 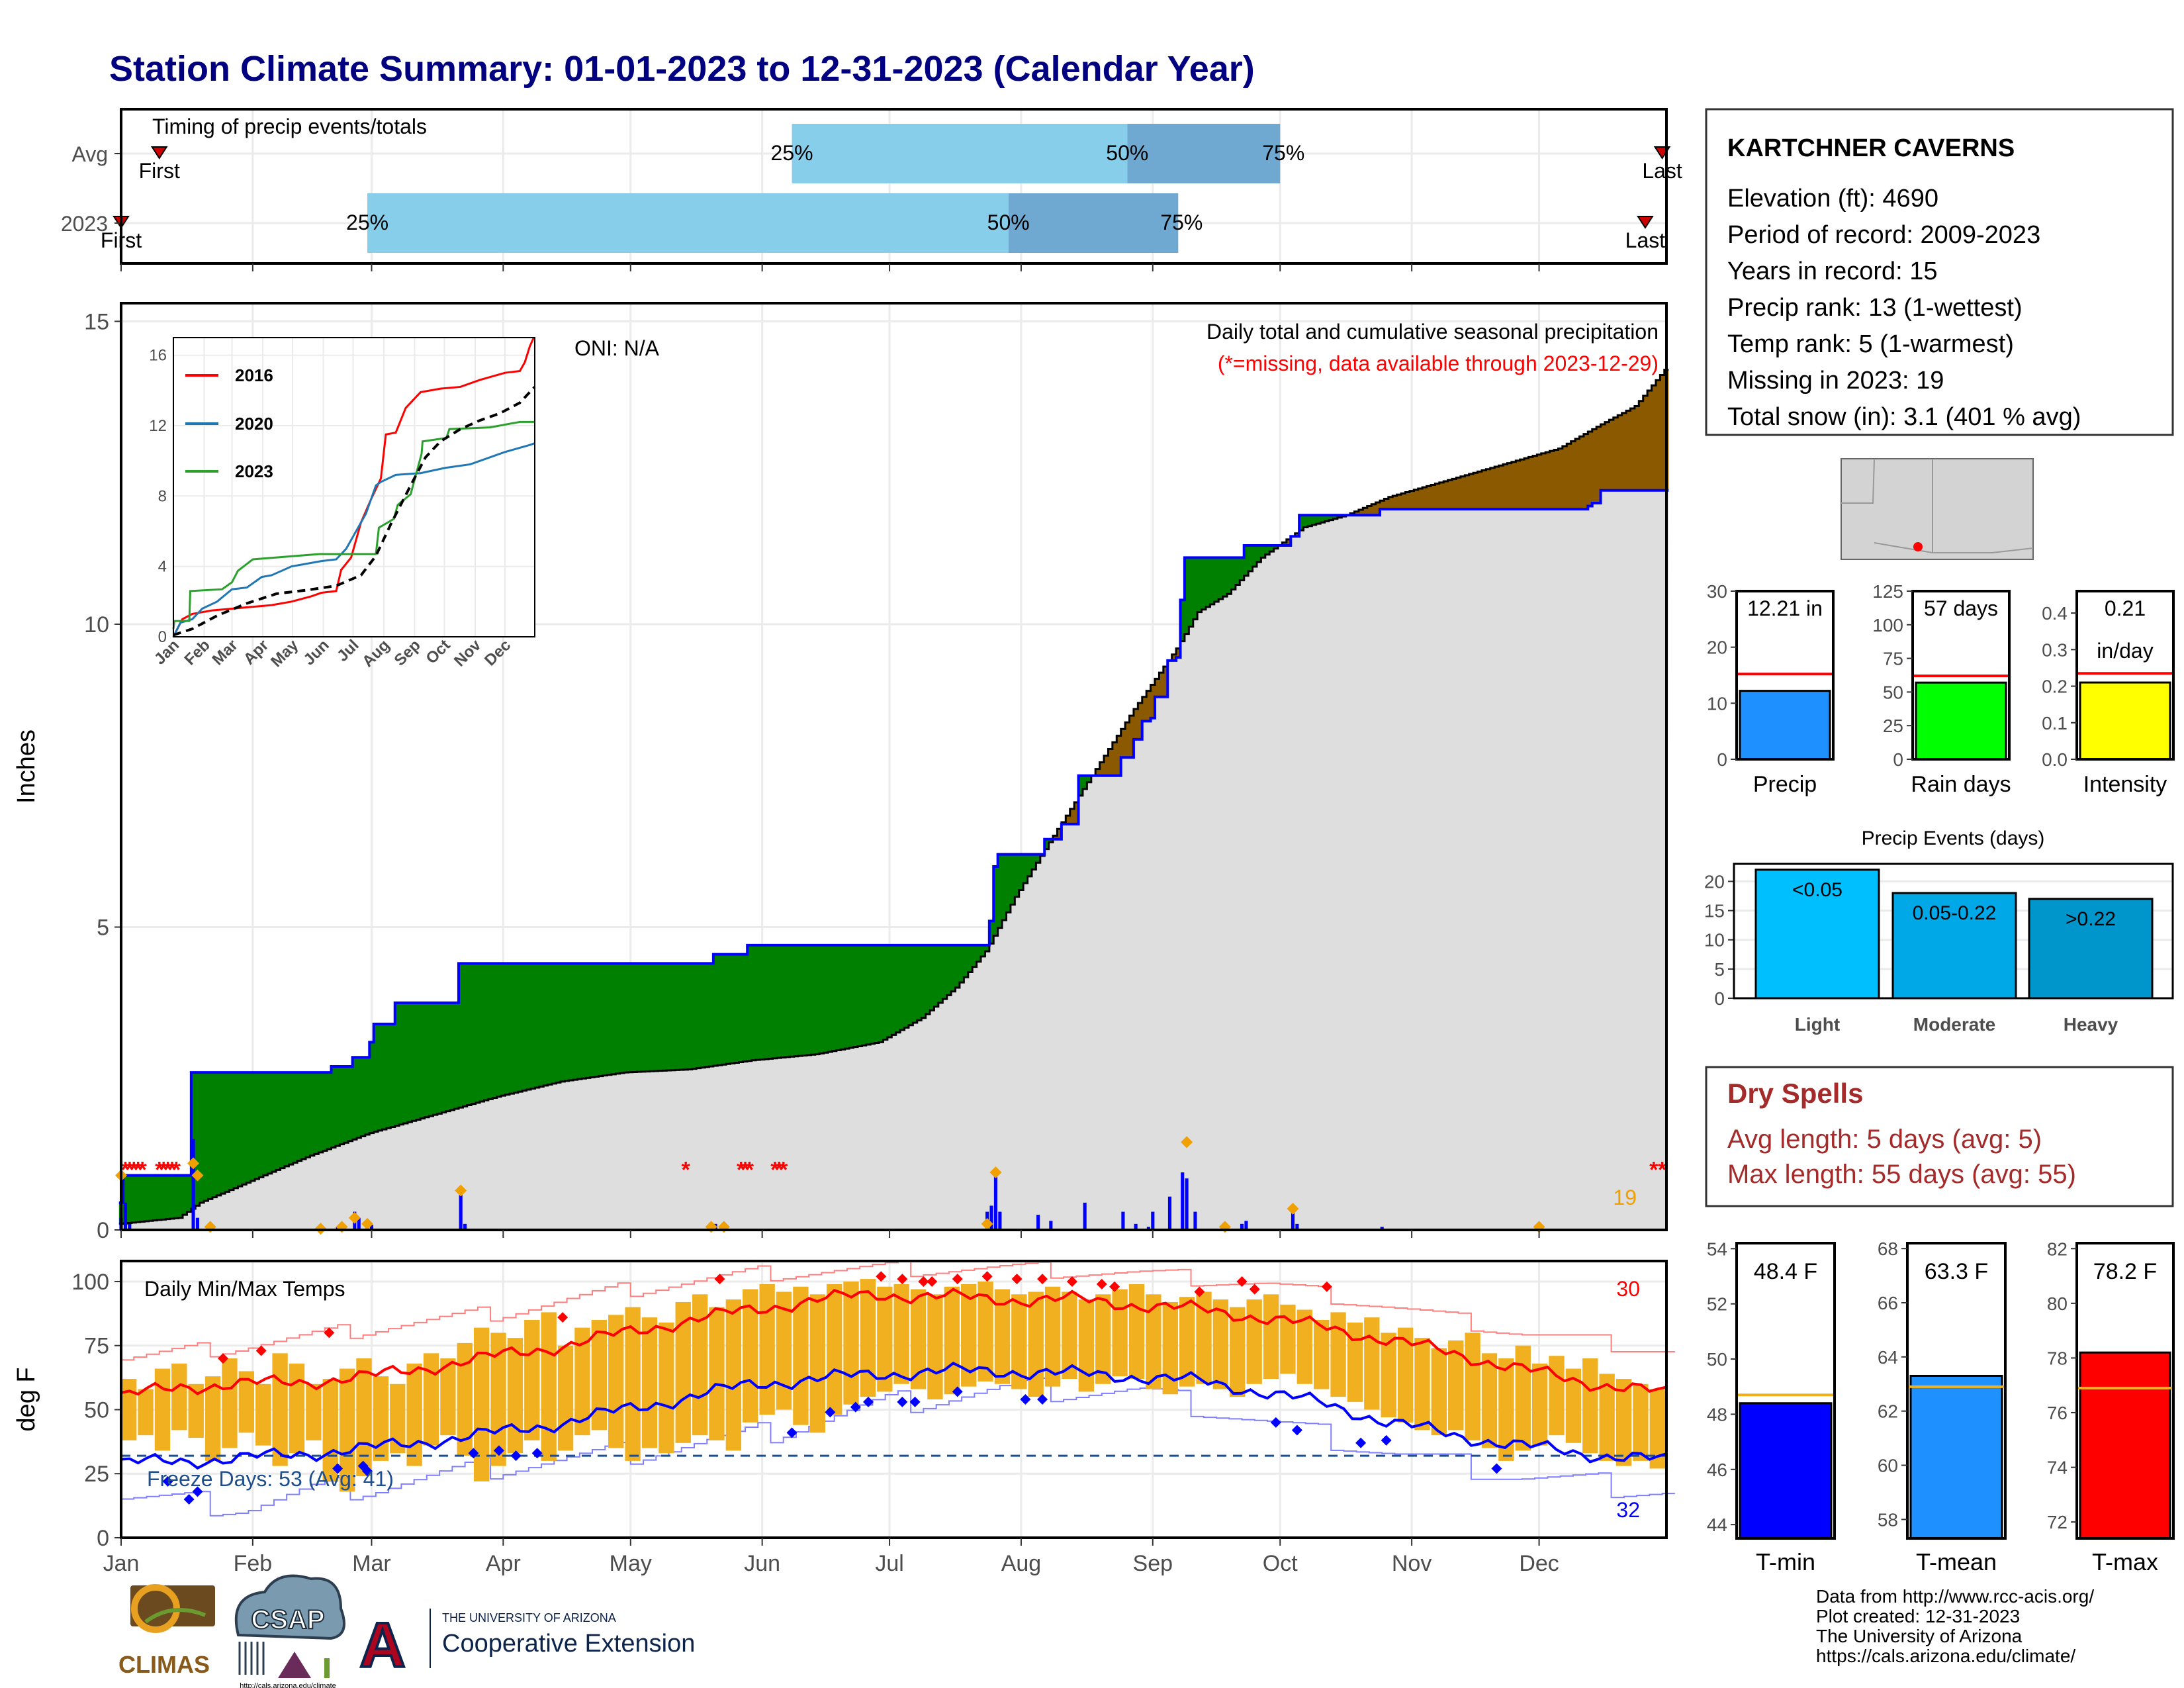 What do you see at coordinates (2125, 608) in the screenshot?
I see `mini-bar-value: 0.21` at bounding box center [2125, 608].